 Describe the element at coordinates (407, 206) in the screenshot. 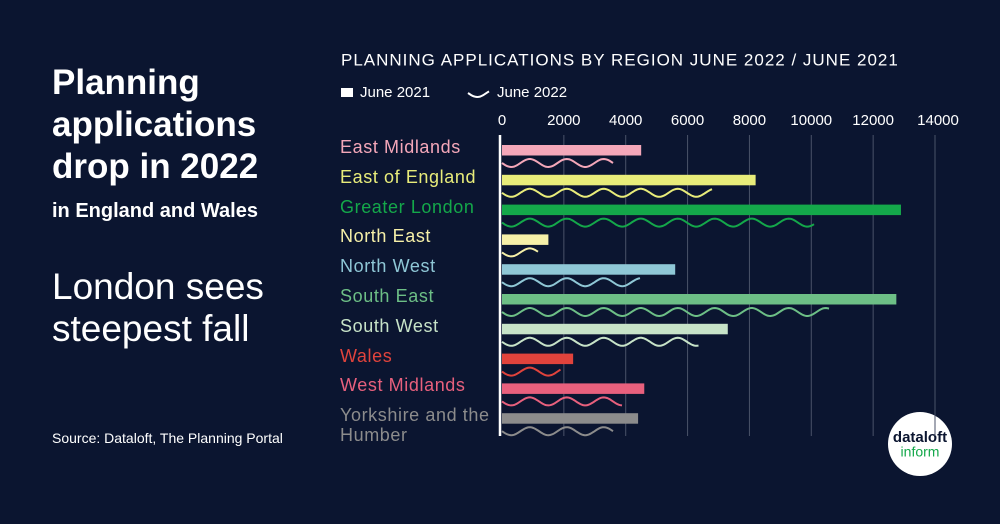

I see `category-label: Greater London` at that location.